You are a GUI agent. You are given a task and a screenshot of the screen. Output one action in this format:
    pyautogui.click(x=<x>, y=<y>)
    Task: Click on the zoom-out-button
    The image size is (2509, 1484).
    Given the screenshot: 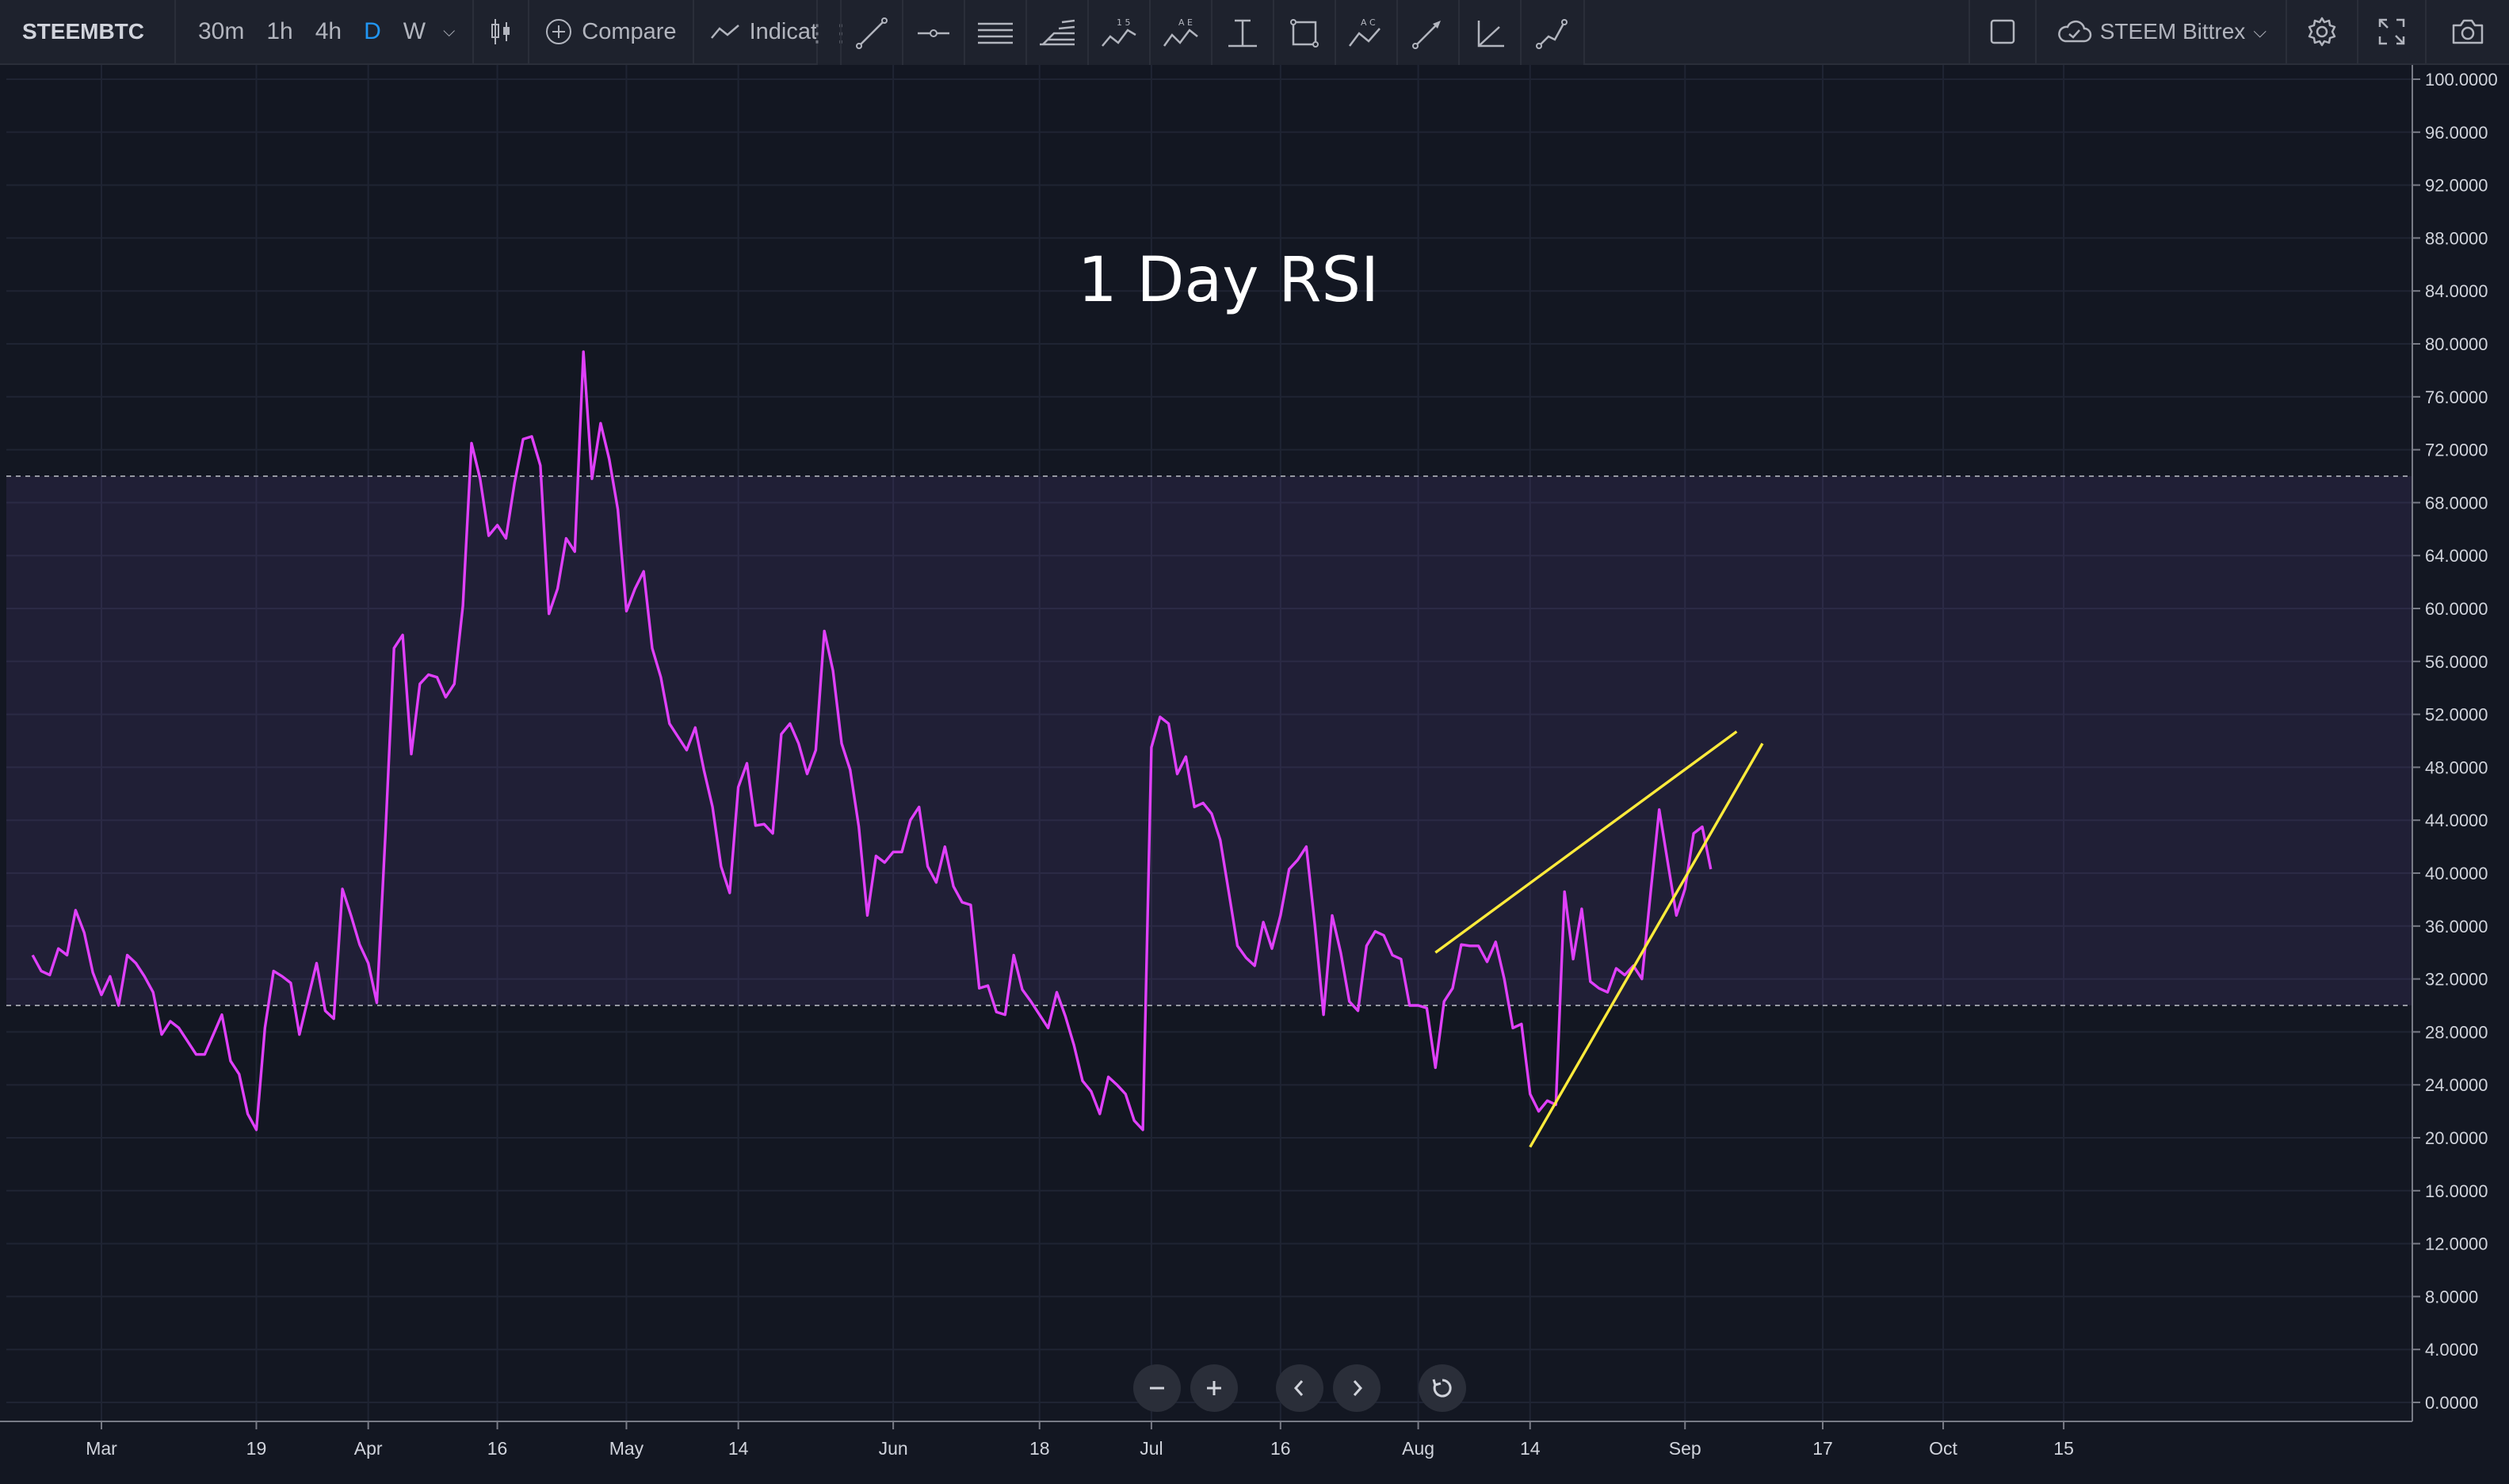 What is the action you would take?
    pyautogui.click(x=1157, y=1388)
    